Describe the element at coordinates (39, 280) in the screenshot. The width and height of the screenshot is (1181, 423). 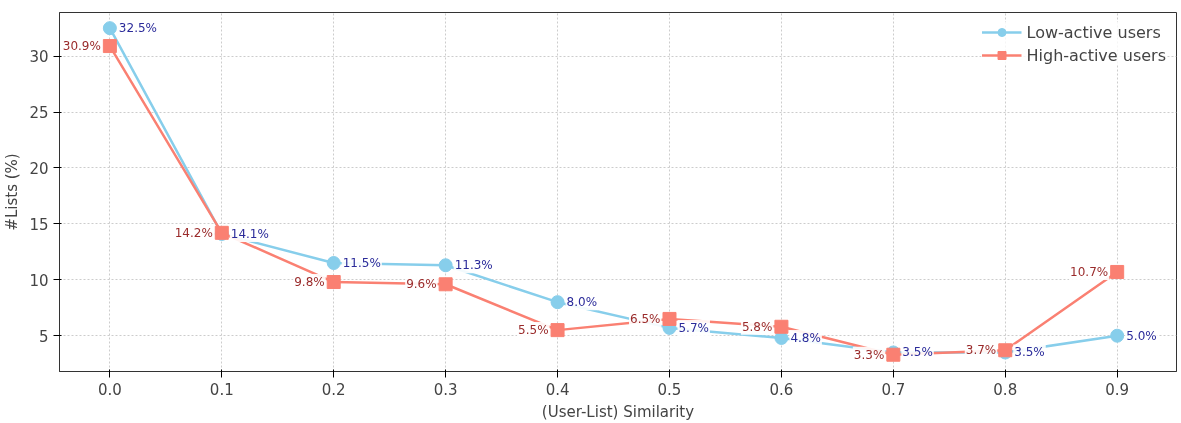
I see `y-tick-label: 10` at that location.